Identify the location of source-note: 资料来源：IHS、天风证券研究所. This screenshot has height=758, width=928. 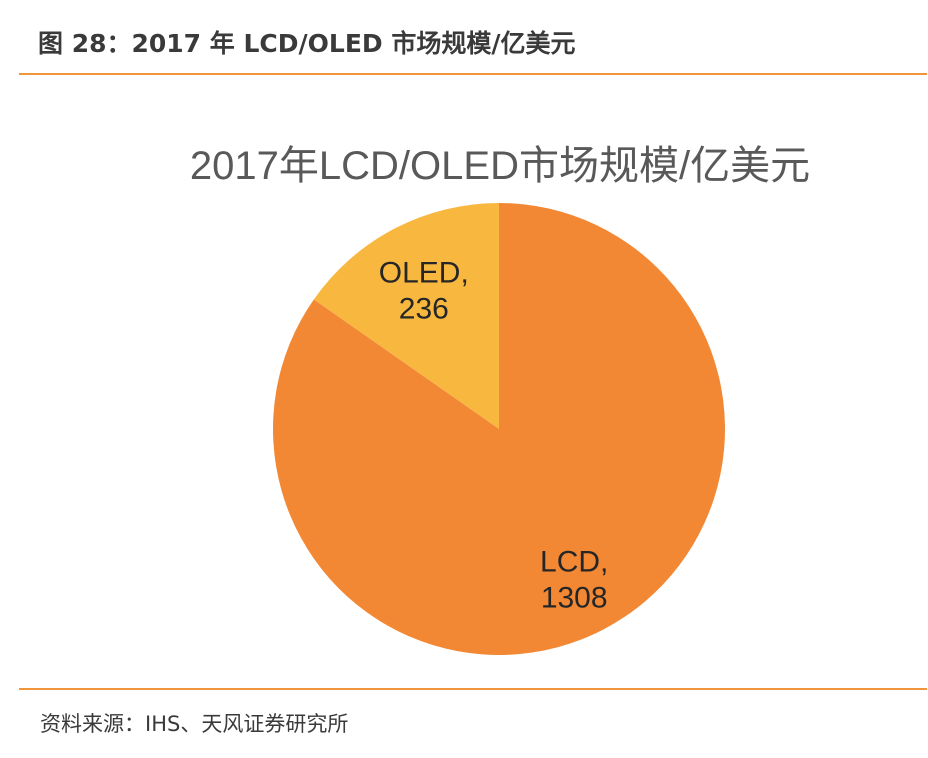
(194, 724).